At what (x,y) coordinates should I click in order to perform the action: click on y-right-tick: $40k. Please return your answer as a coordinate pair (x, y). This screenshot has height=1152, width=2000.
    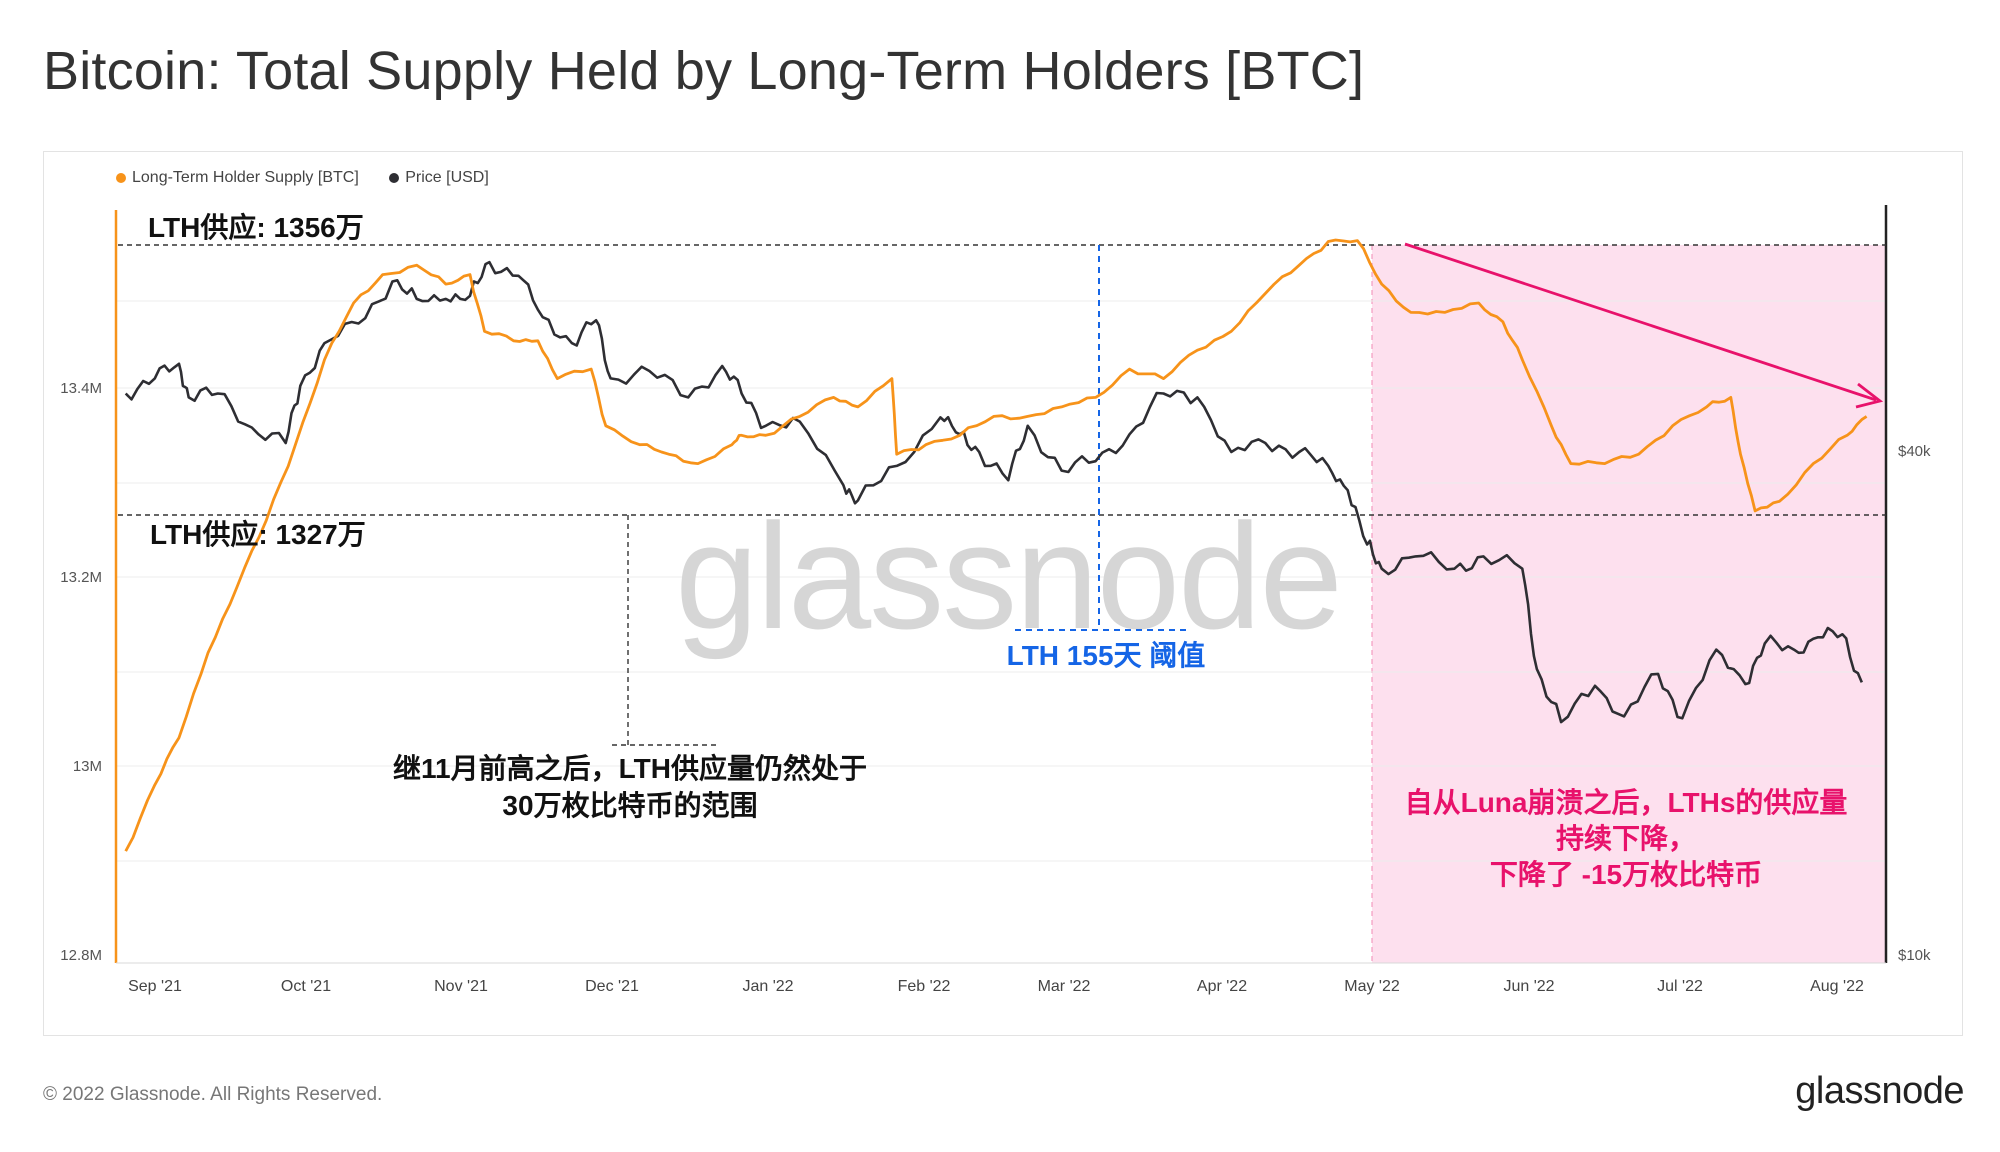
    Looking at the image, I should click on (1914, 451).